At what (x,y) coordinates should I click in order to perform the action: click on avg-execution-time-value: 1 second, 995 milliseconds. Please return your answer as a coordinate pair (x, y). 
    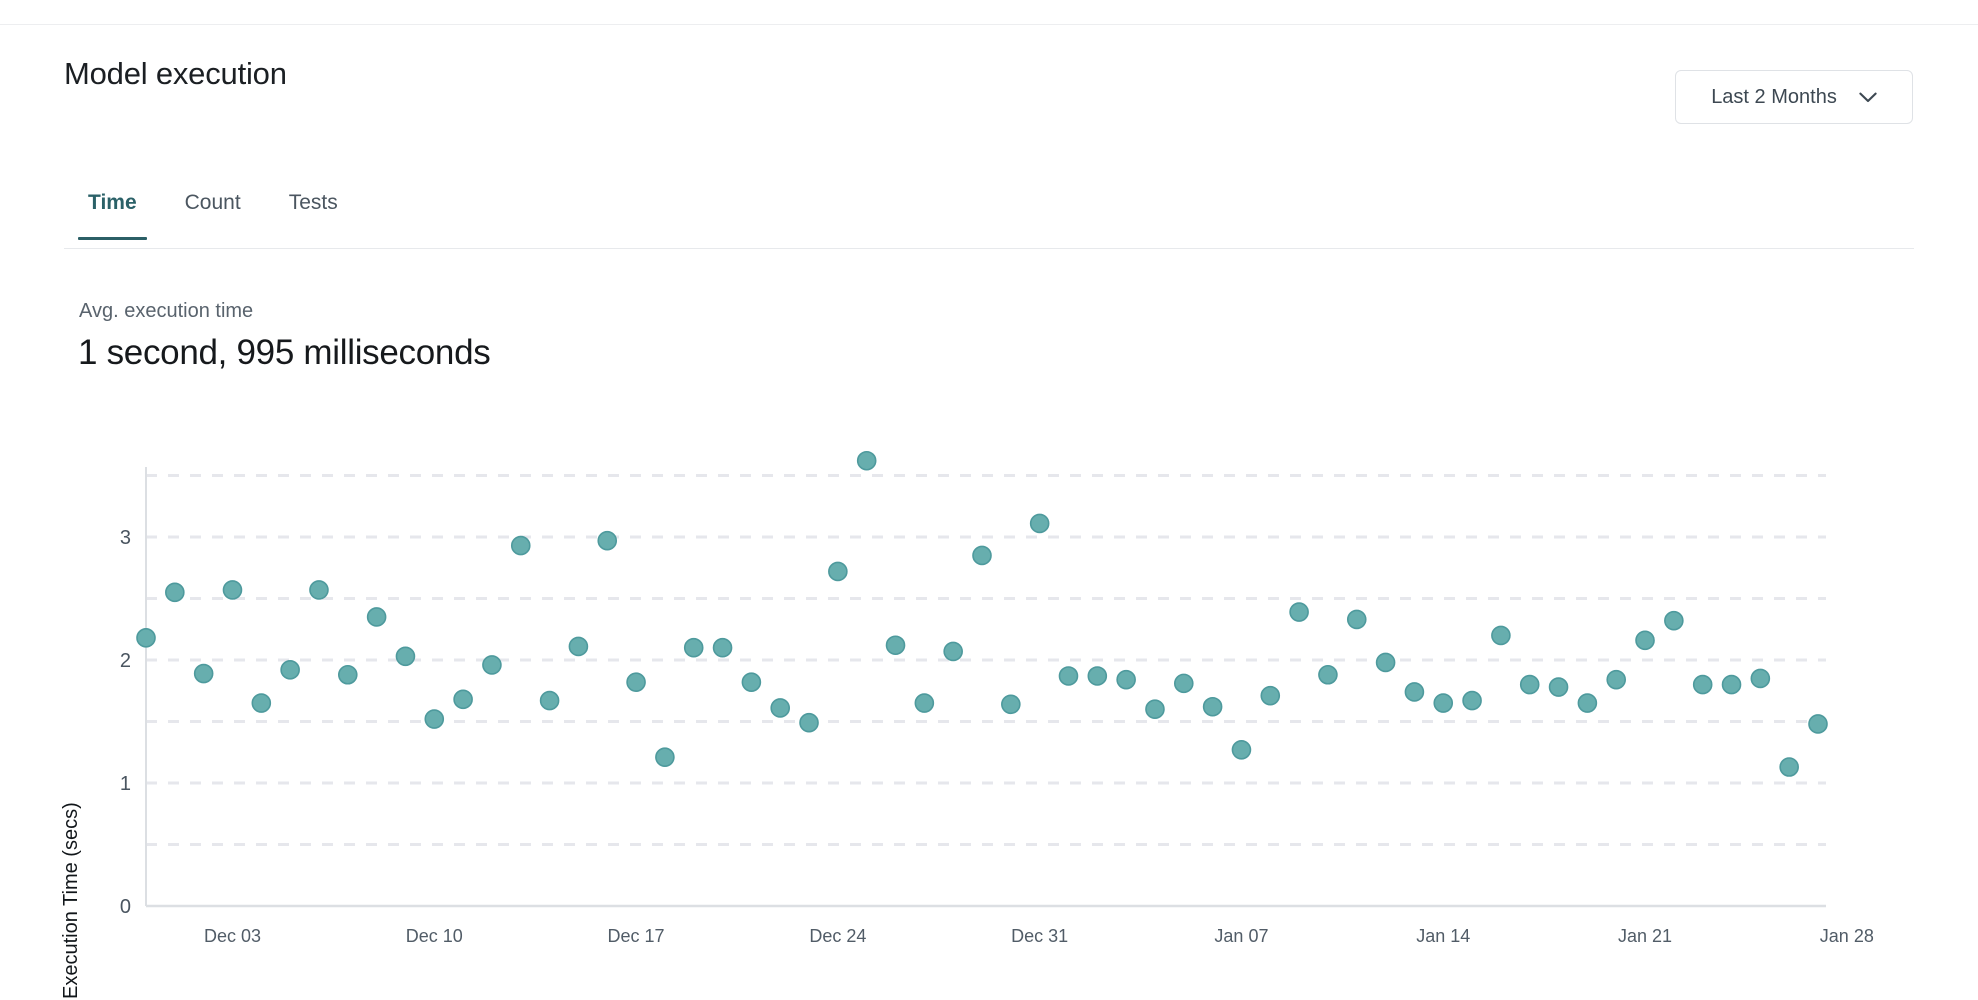
    Looking at the image, I should click on (284, 352).